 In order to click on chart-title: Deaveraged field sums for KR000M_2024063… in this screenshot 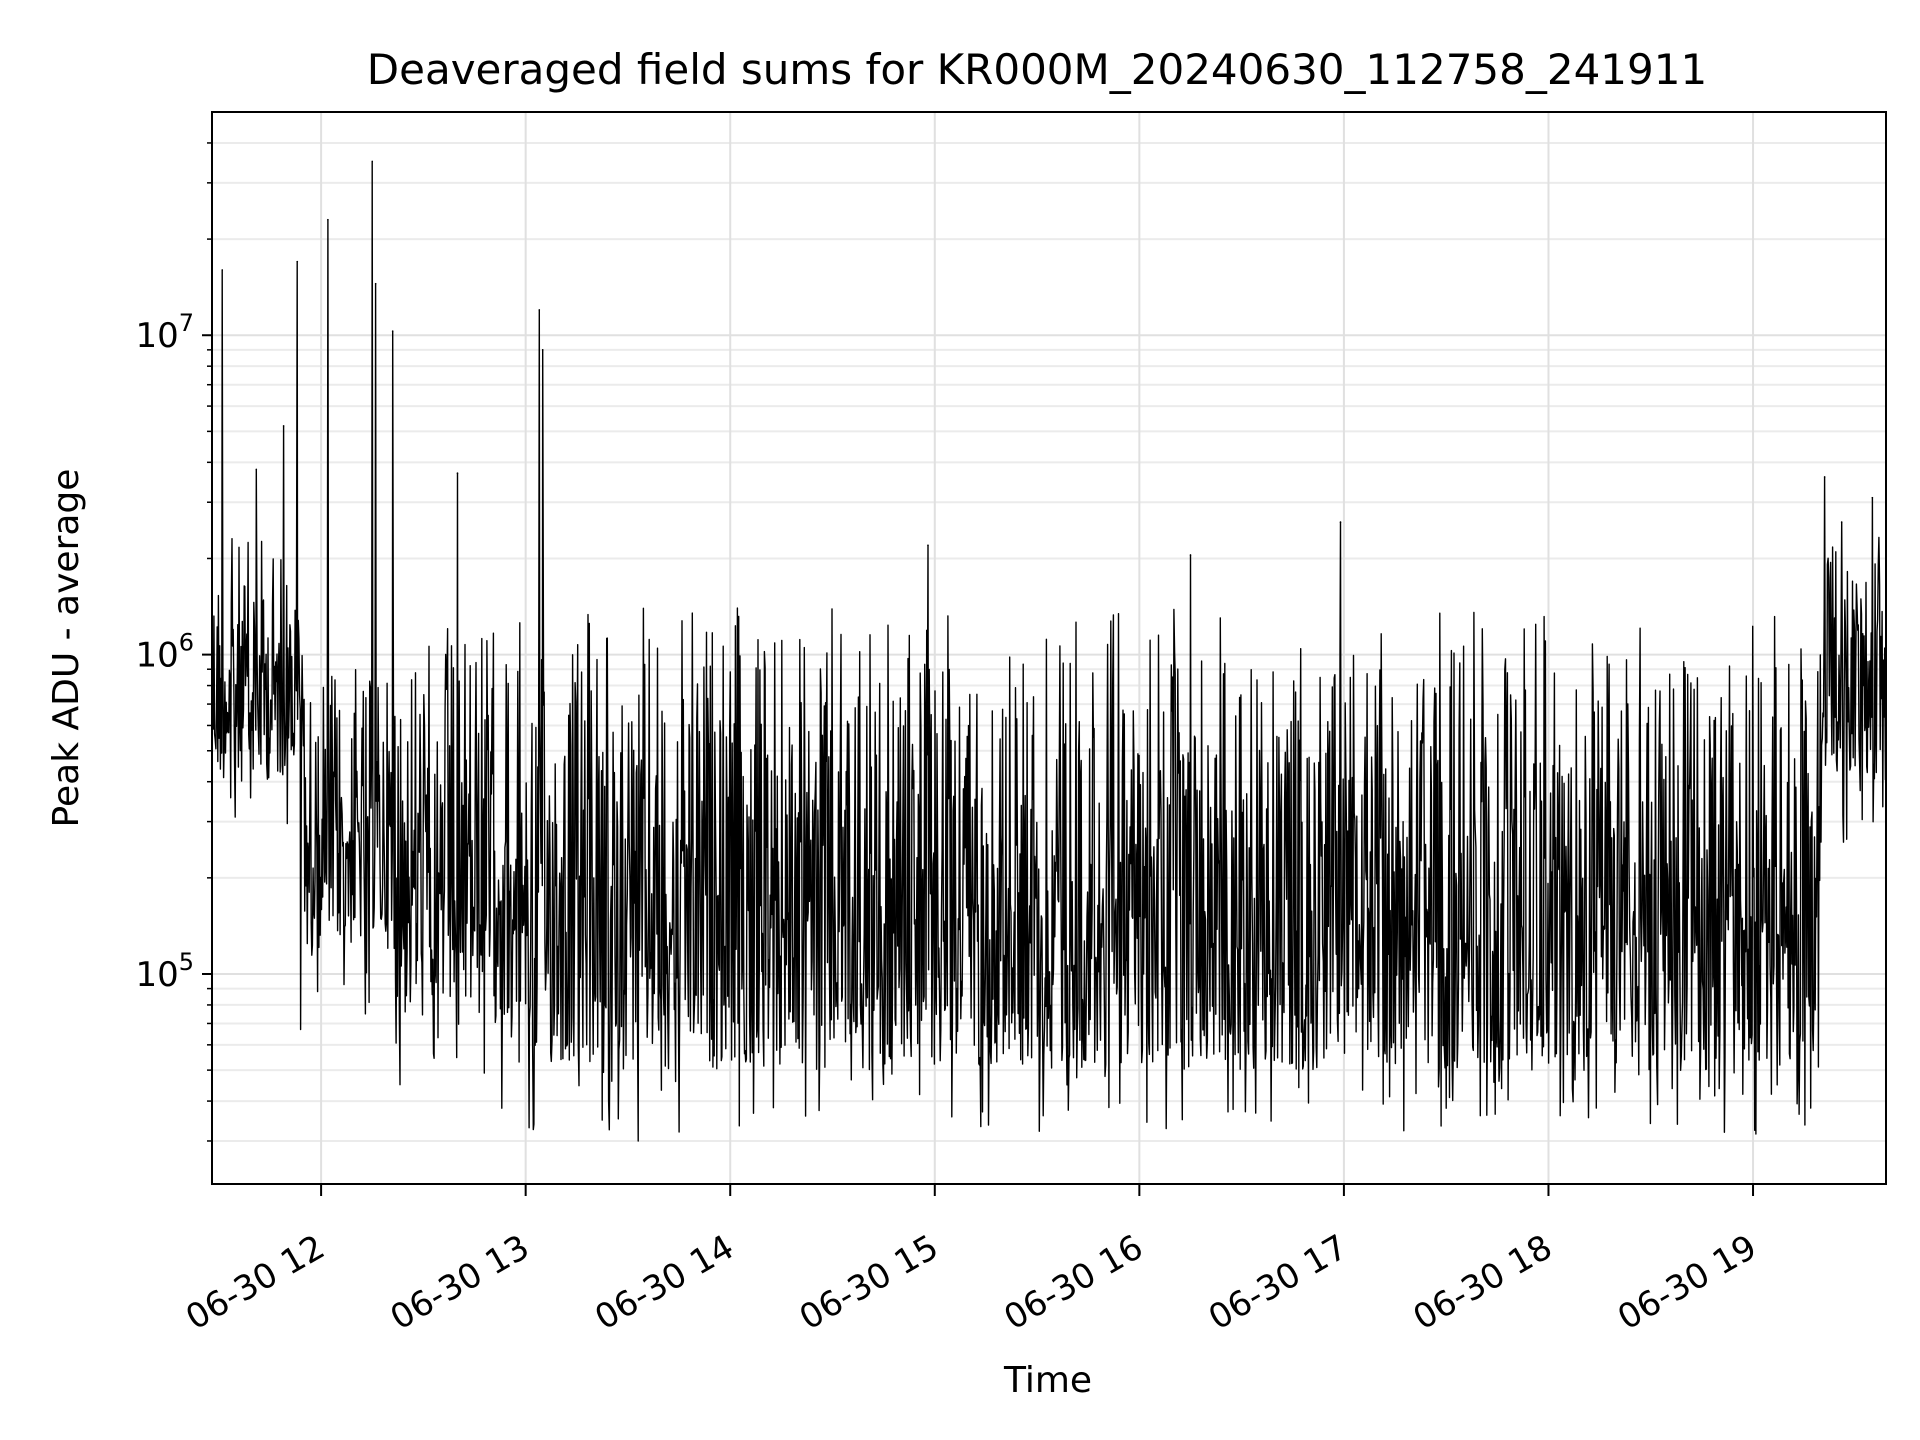, I will do `click(1037, 69)`.